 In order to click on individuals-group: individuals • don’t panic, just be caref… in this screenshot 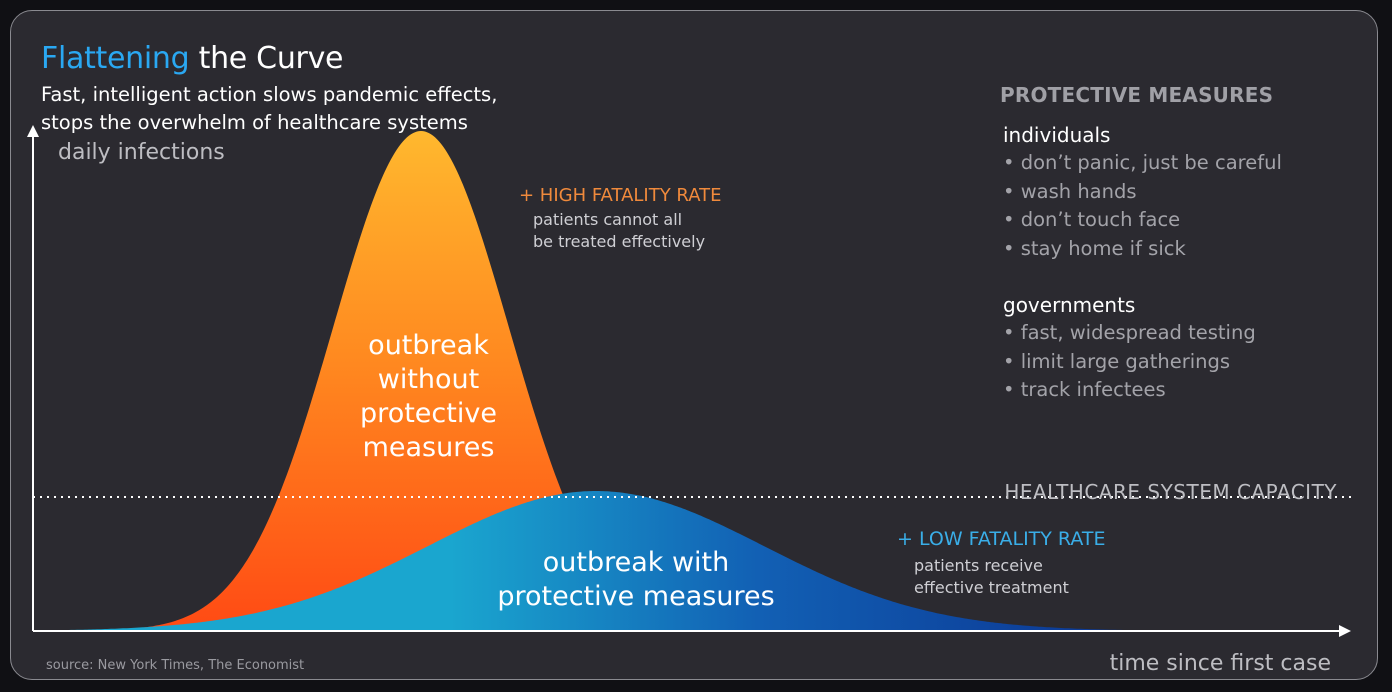, I will do `click(1142, 192)`.